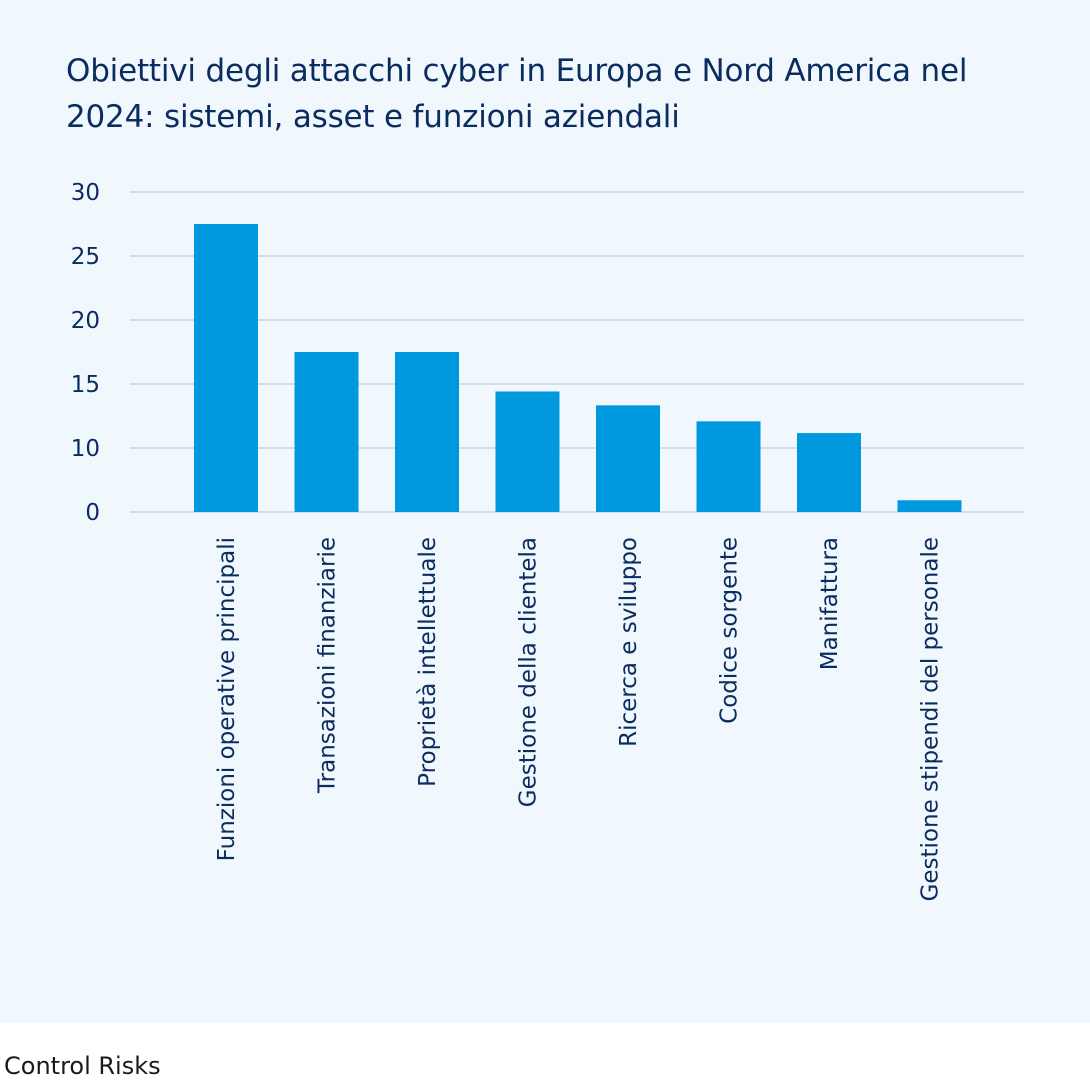 The width and height of the screenshot is (1090, 1088). I want to click on y-tick-label: 0, so click(92, 513).